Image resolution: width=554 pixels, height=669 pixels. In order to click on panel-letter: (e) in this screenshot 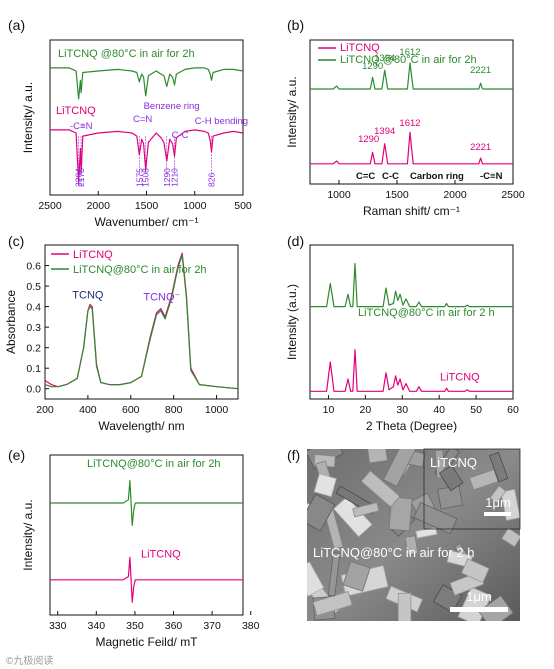, I will do `click(16, 455)`.